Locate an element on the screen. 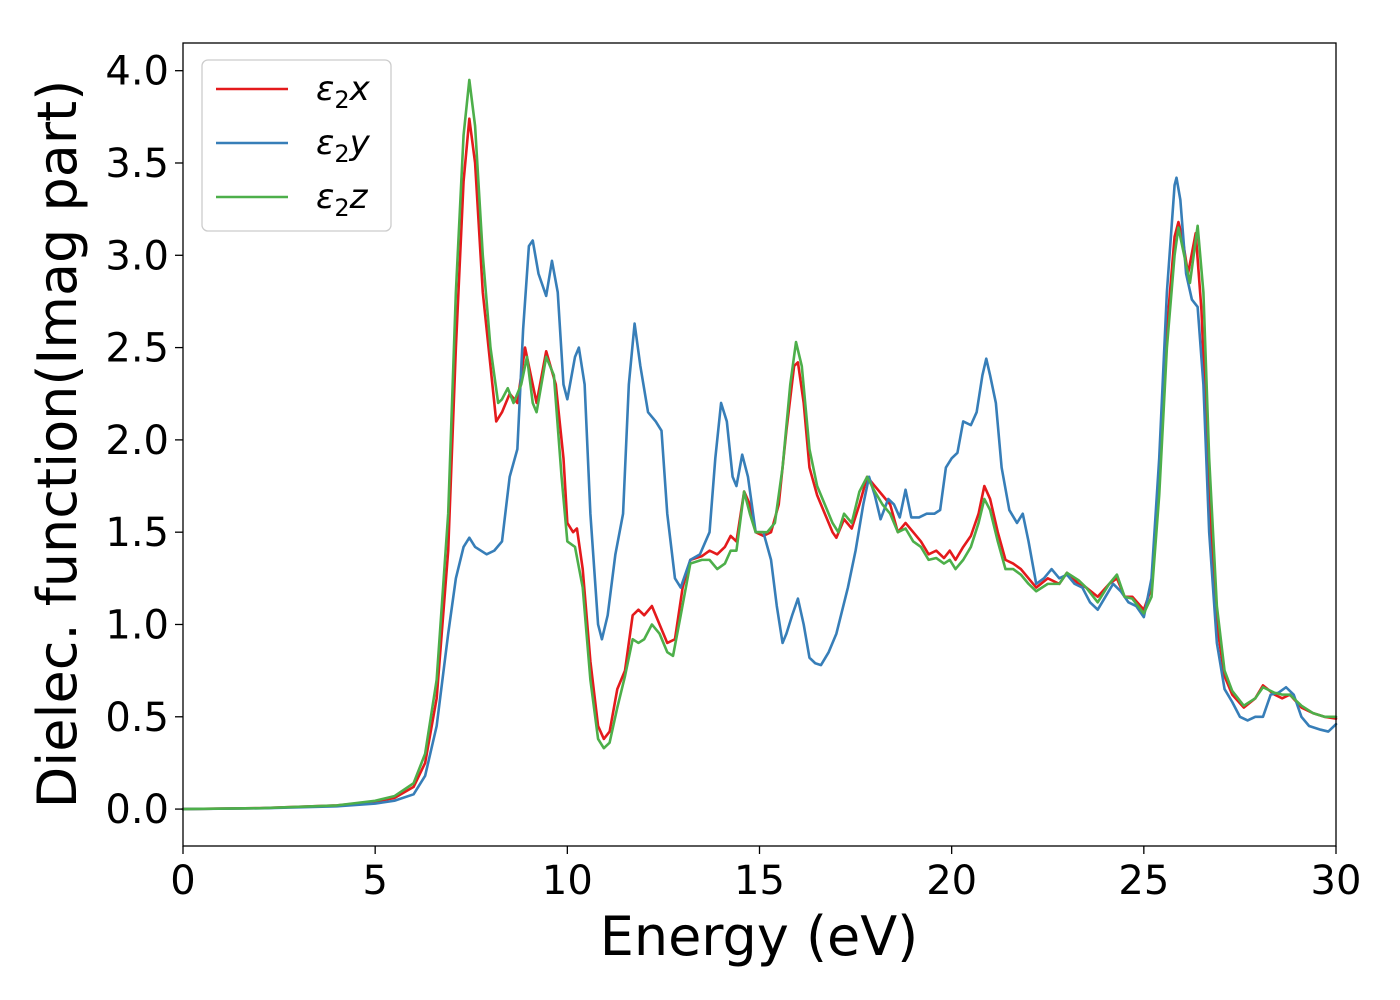  x-tick-label: 15 is located at coordinates (759, 881).